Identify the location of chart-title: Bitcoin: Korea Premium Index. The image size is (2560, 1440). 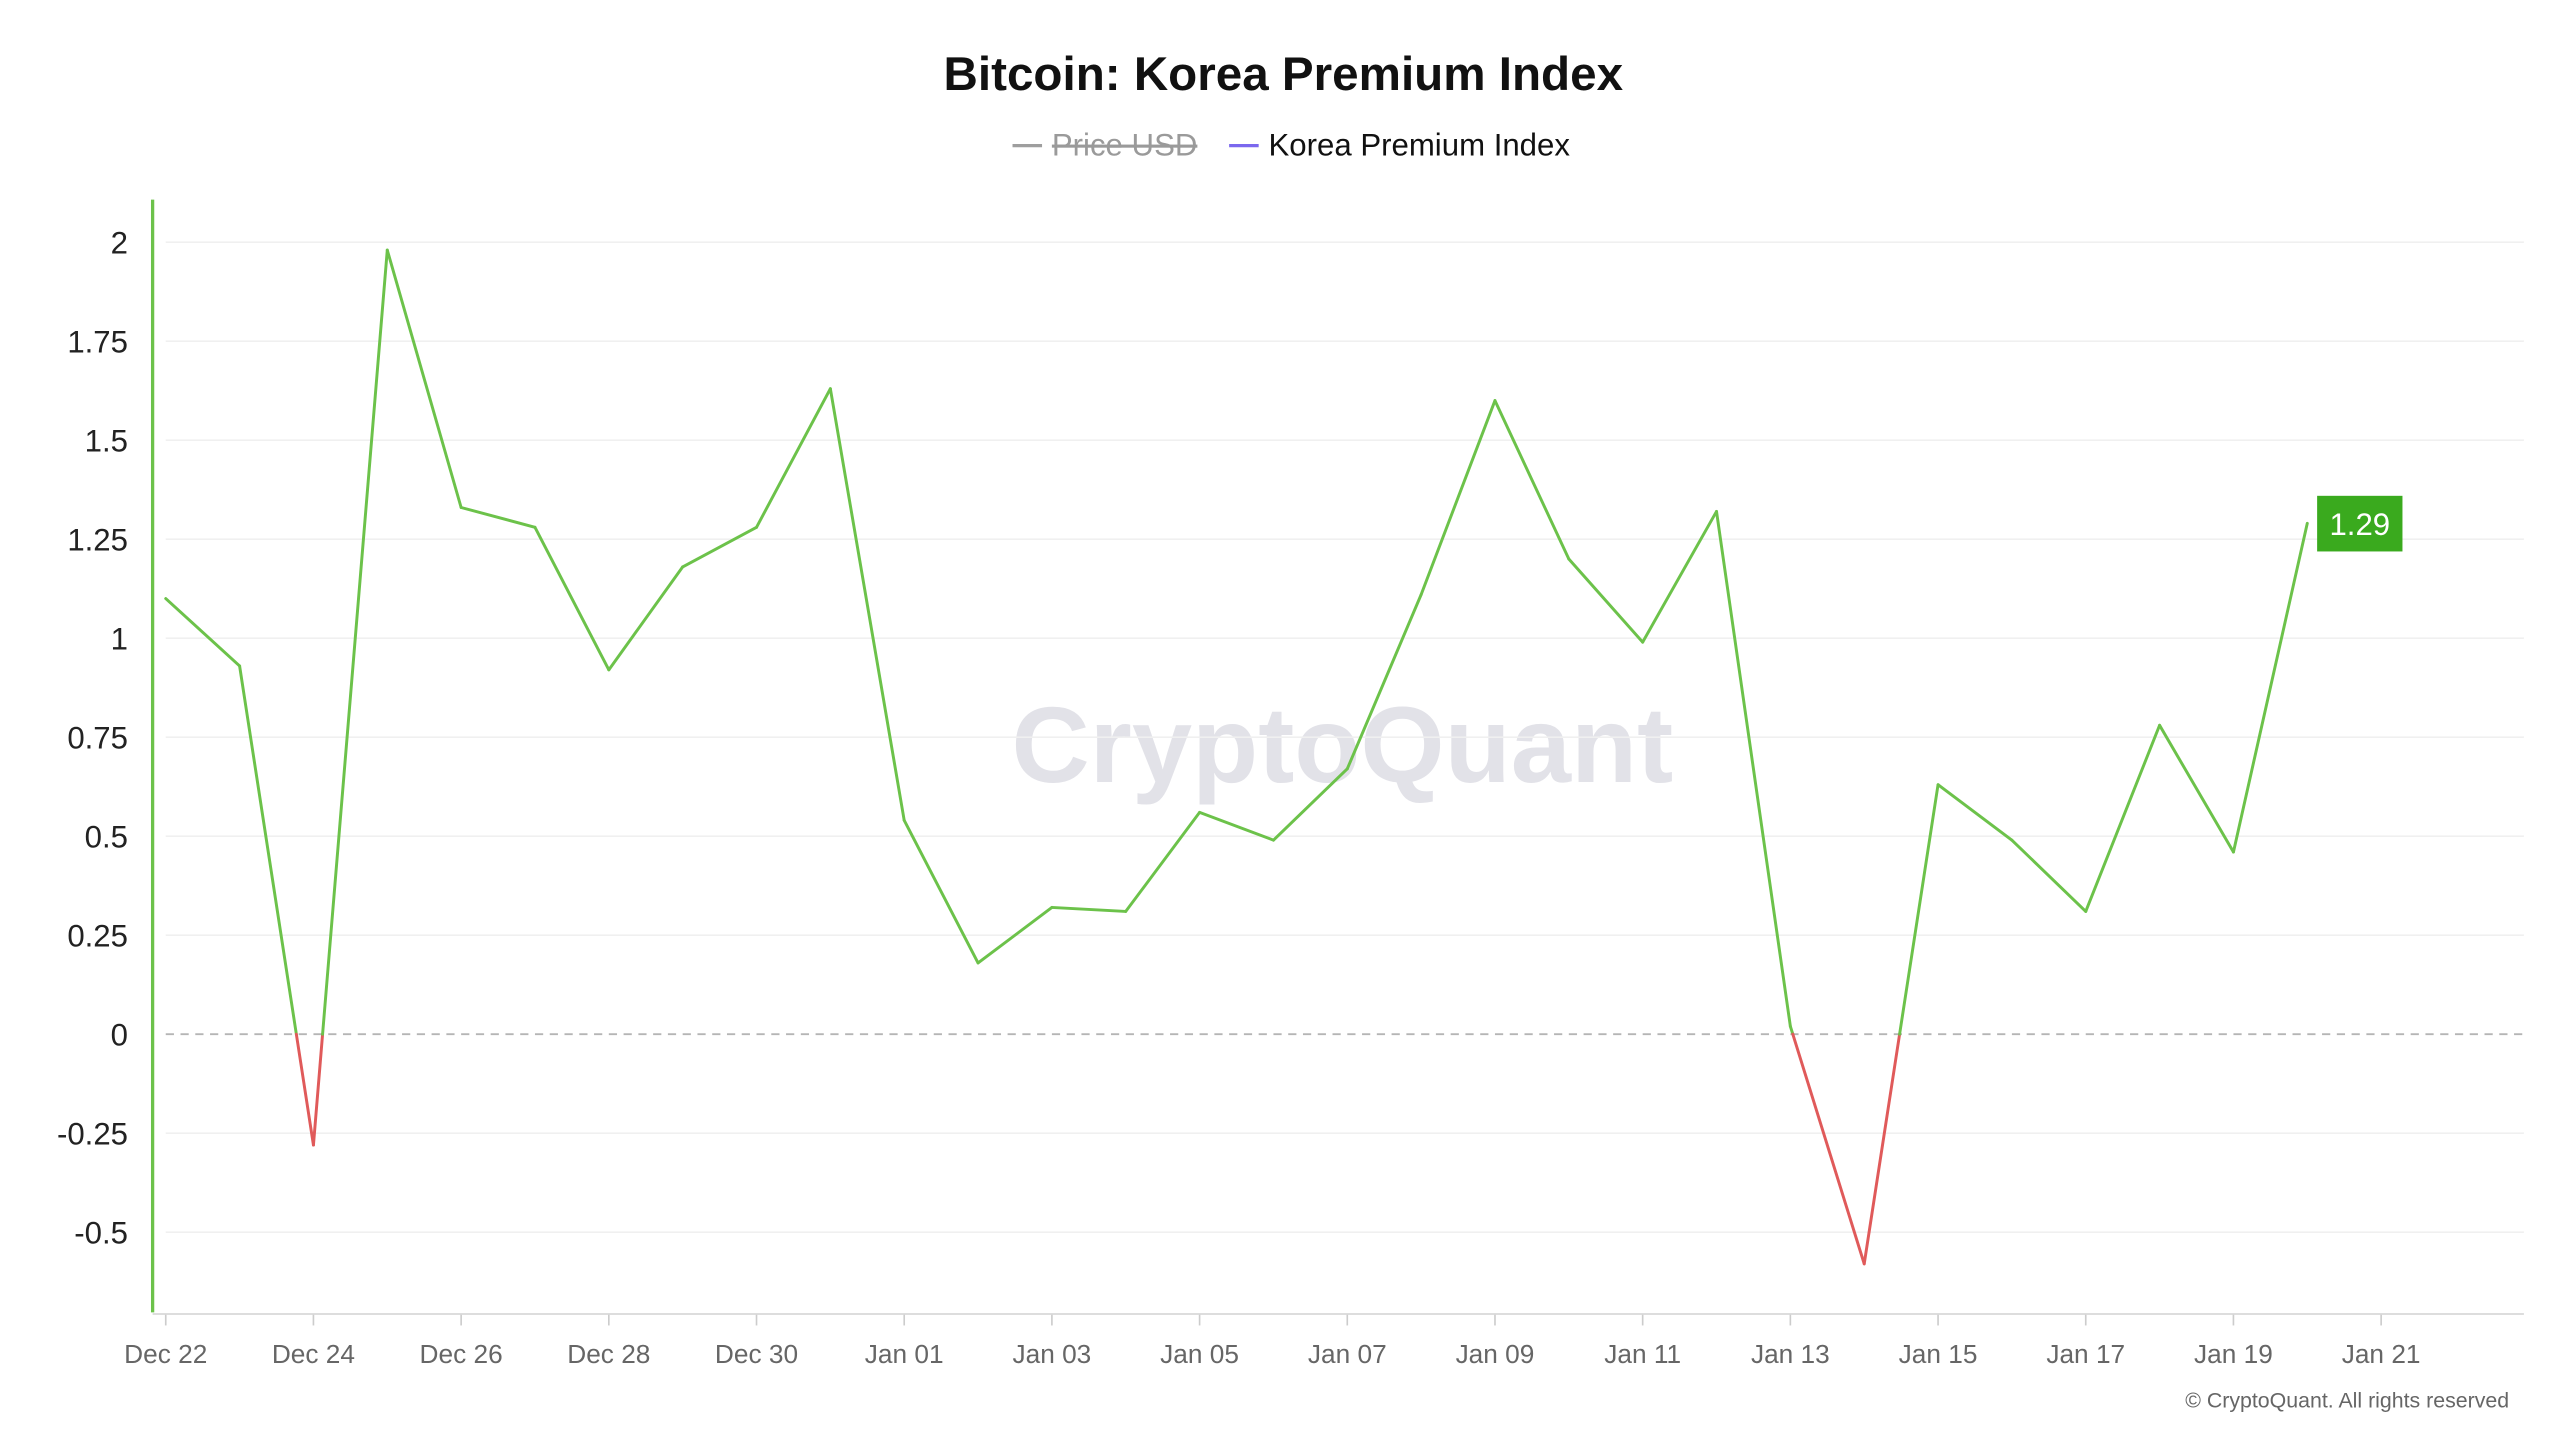
(1284, 74).